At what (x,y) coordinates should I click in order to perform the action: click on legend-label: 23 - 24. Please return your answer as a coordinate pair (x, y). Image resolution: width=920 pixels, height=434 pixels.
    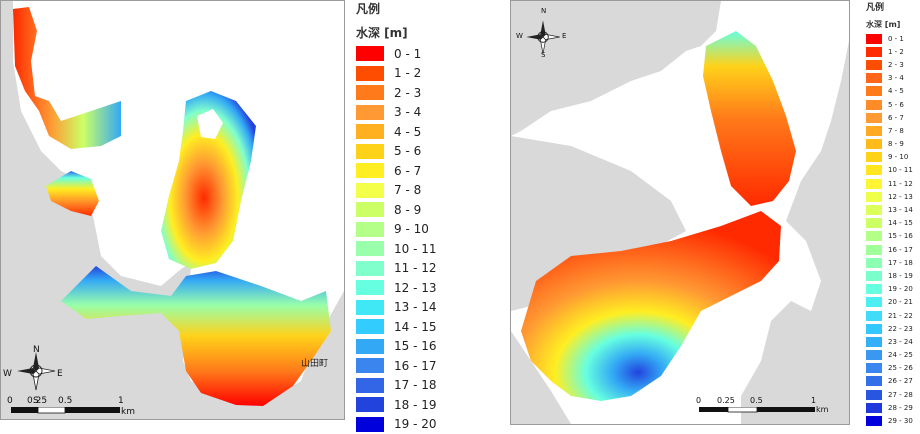
    Looking at the image, I should click on (900, 342).